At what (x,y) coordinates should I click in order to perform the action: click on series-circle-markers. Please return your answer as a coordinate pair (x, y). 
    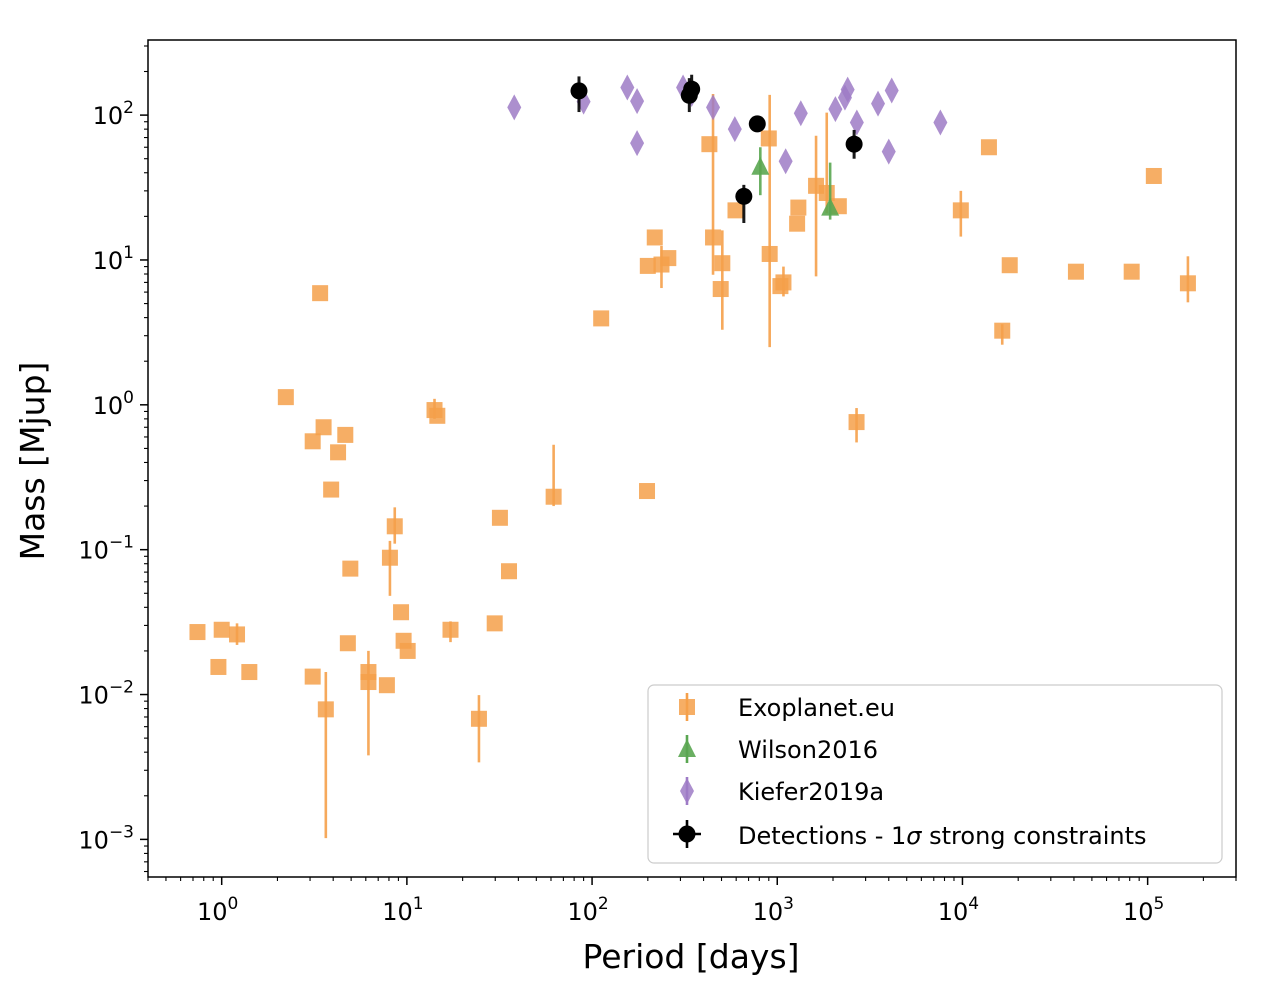
    Looking at the image, I should click on (716, 148).